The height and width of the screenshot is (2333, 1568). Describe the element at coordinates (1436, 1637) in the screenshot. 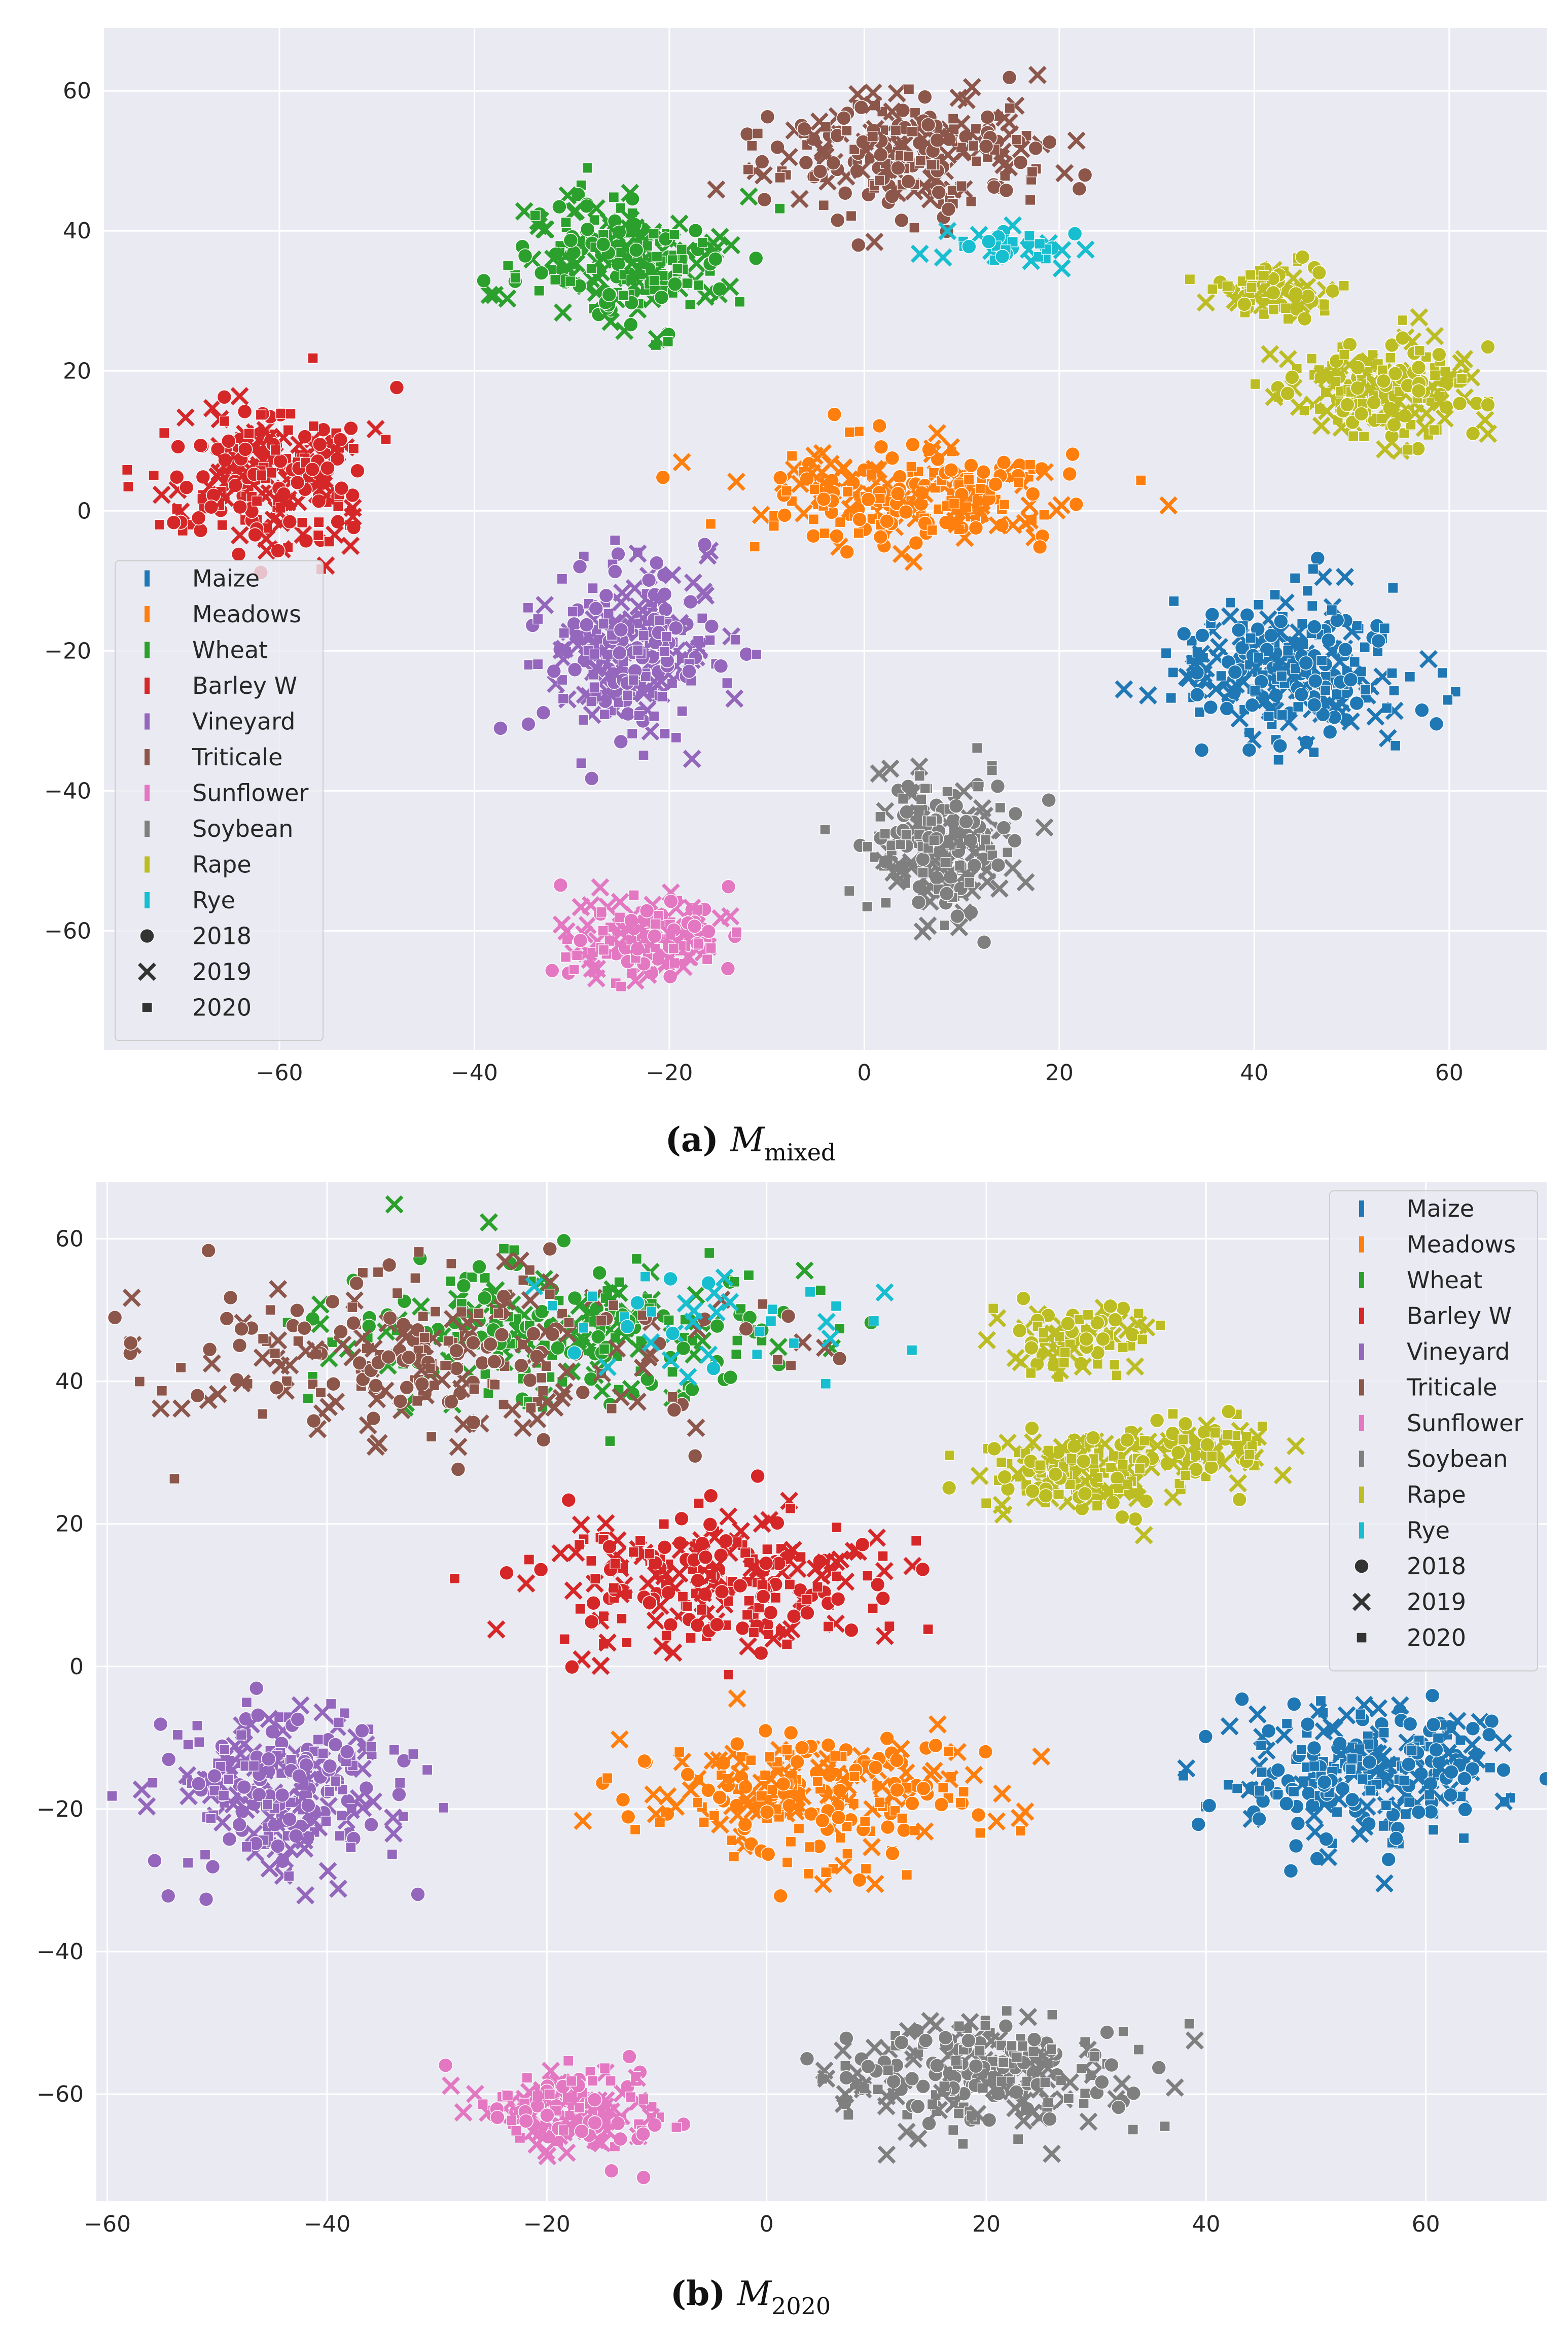

I see `legend-label: 2020` at that location.